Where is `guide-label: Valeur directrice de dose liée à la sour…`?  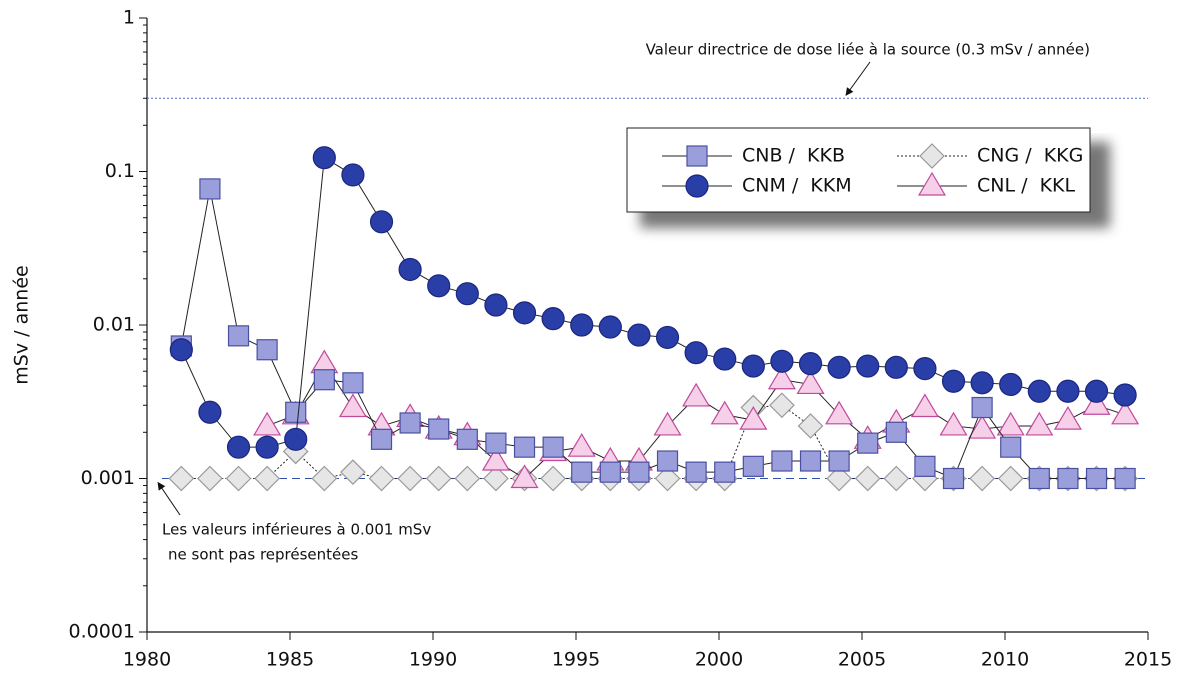 guide-label: Valeur directrice de dose liée à la sour… is located at coordinates (868, 50).